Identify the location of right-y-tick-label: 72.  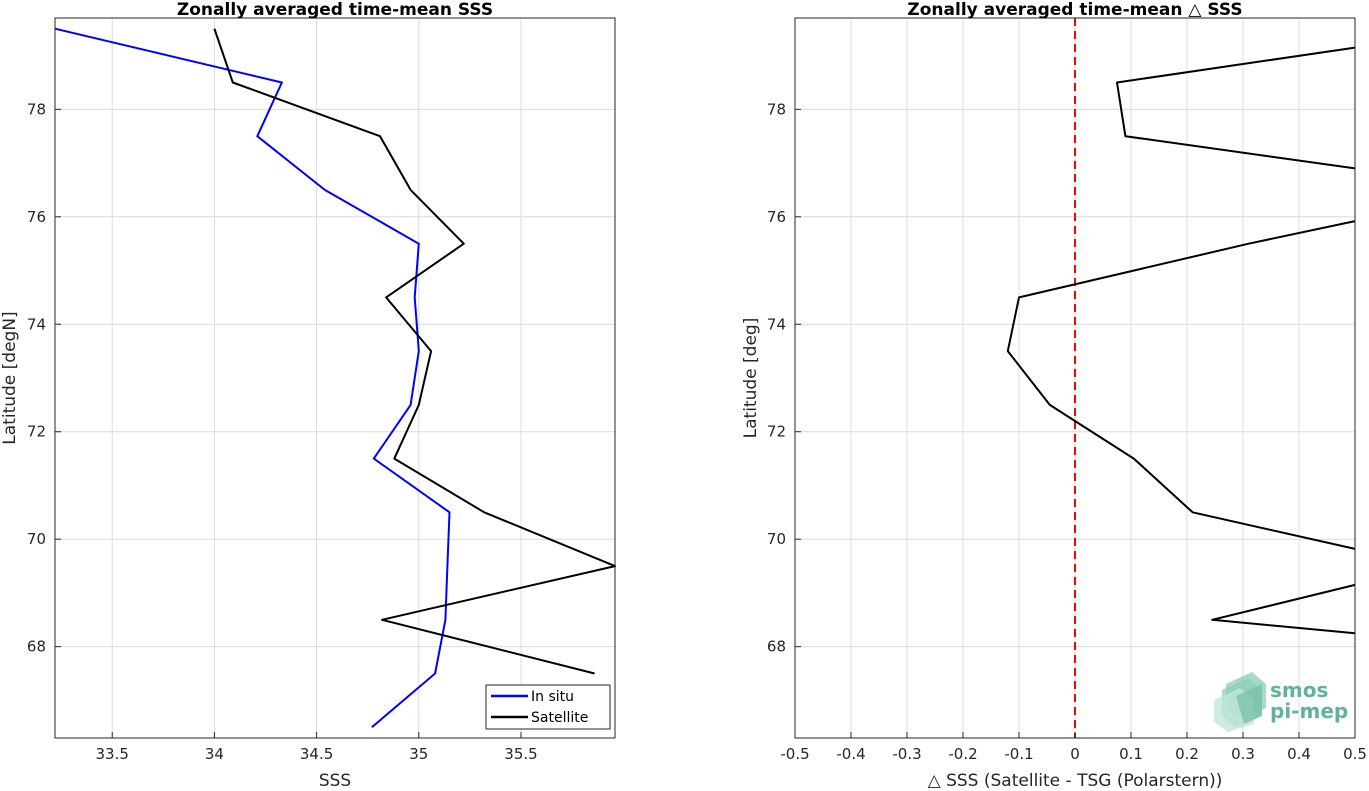
(776, 432).